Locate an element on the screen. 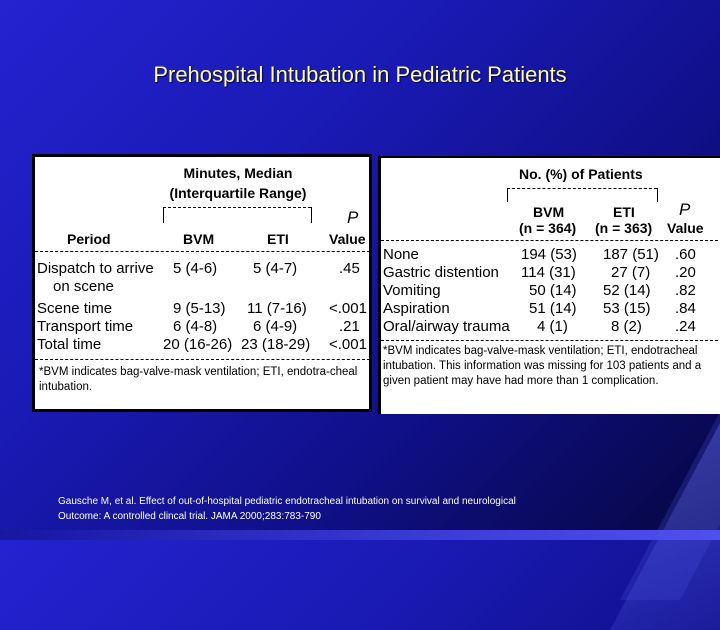 The image size is (720, 630). group-header-line2: (Interquartile Range) is located at coordinates (238, 193).